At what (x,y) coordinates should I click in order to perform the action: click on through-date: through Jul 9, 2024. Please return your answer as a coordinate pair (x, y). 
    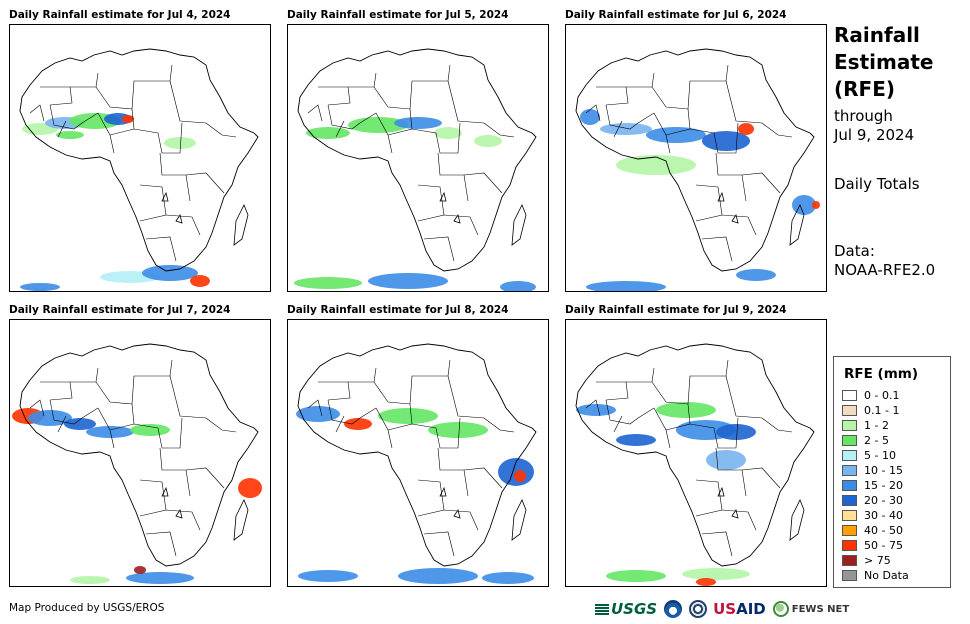
    Looking at the image, I should click on (874, 126).